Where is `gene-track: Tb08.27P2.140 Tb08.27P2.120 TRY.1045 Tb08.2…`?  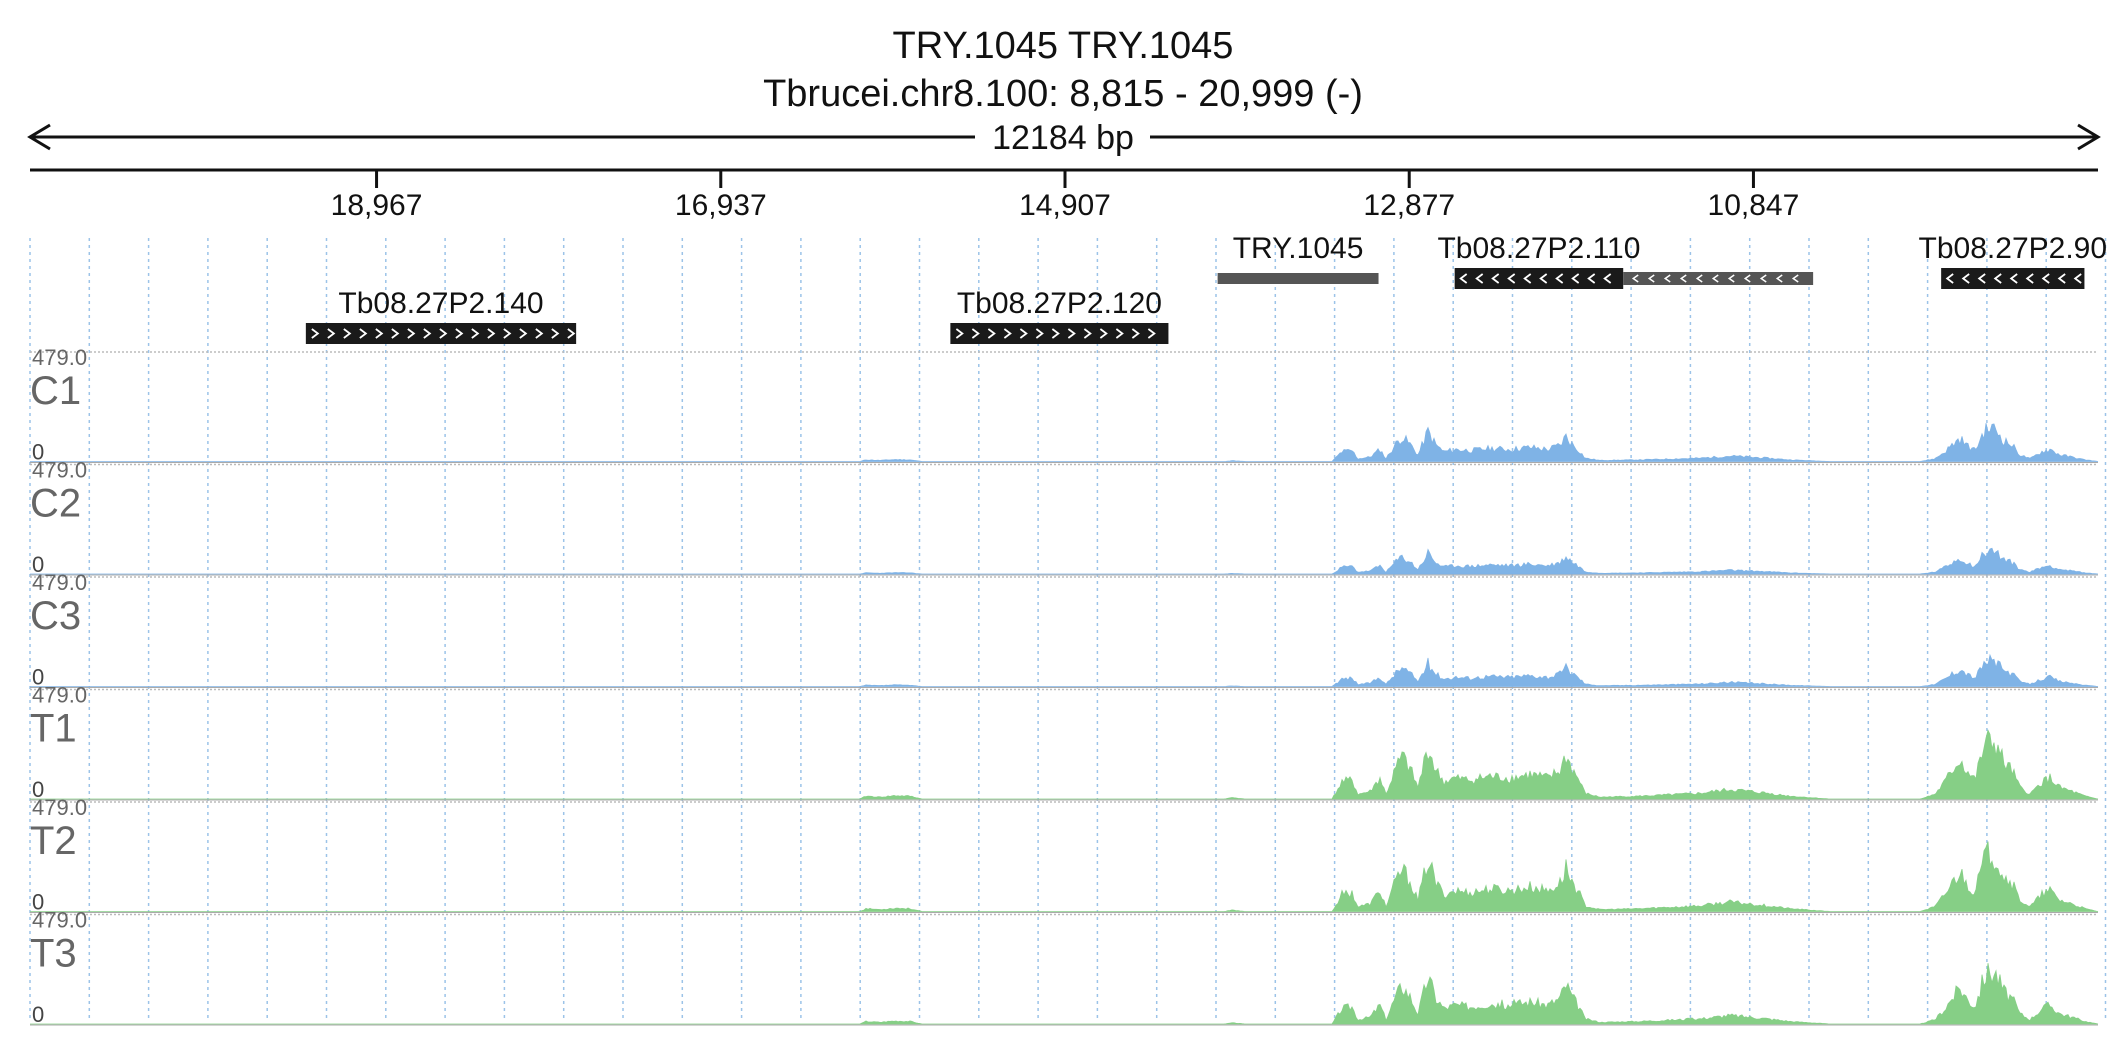
gene-track: Tb08.27P2.140 Tb08.27P2.120 TRY.1045 Tb08.2… is located at coordinates (1206, 288).